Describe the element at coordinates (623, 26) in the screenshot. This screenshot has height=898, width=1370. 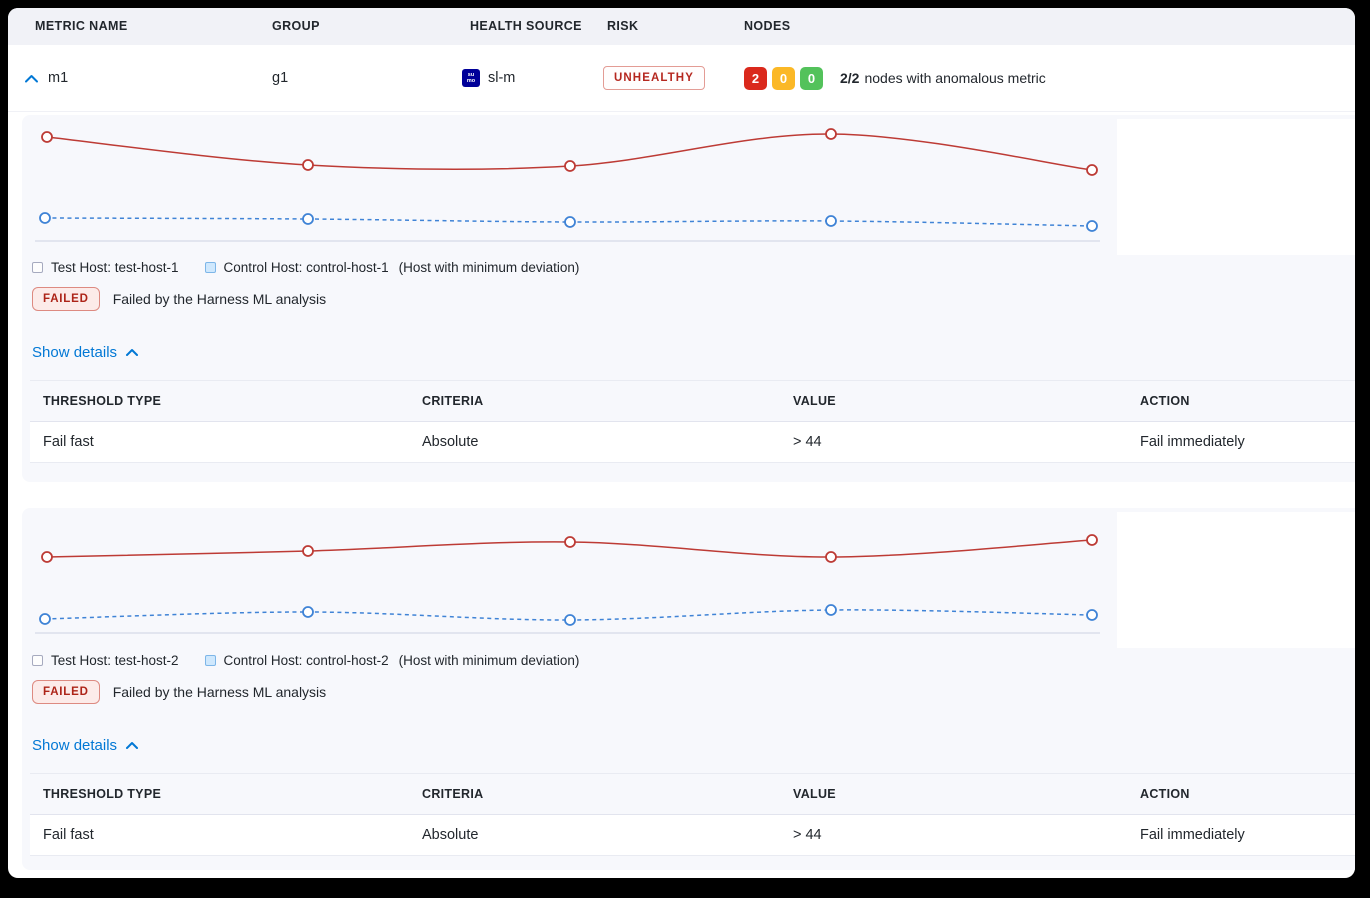
I see `column-header-risk: RISK` at that location.